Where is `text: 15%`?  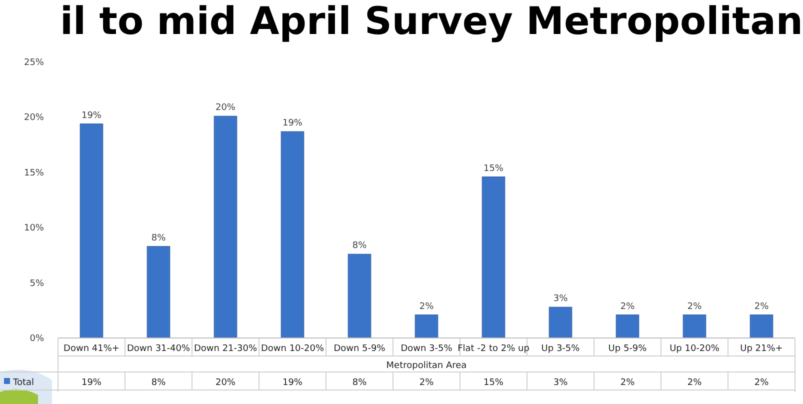
text: 15% is located at coordinates (493, 169).